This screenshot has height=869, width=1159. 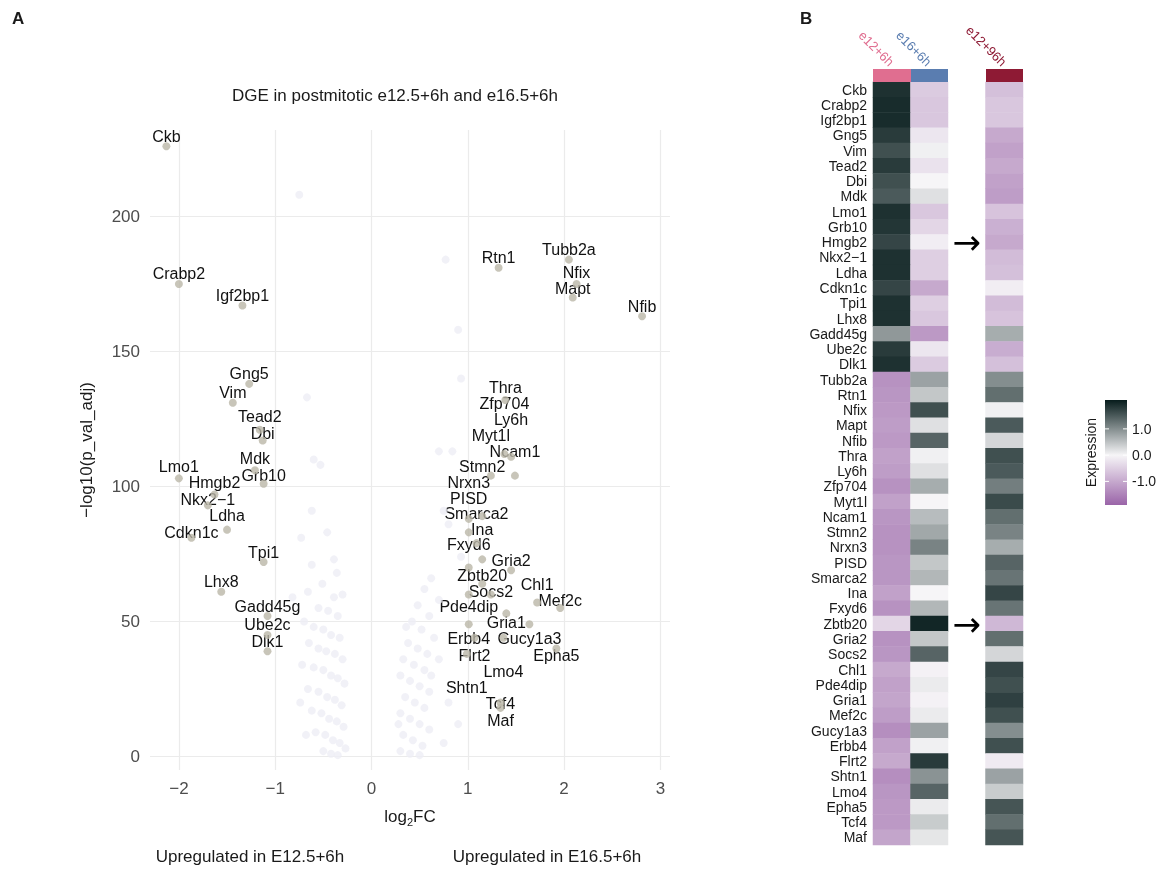 What do you see at coordinates (569, 250) in the screenshot?
I see `annotation: Tubb2a` at bounding box center [569, 250].